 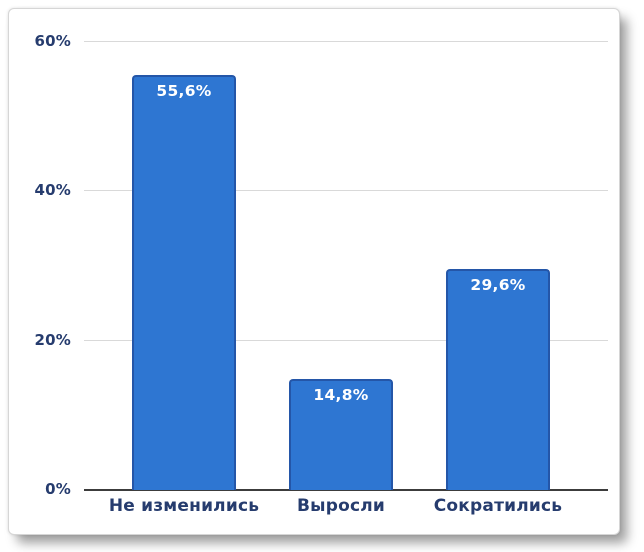 What do you see at coordinates (184, 282) in the screenshot?
I see `bar-1: 55,6%` at bounding box center [184, 282].